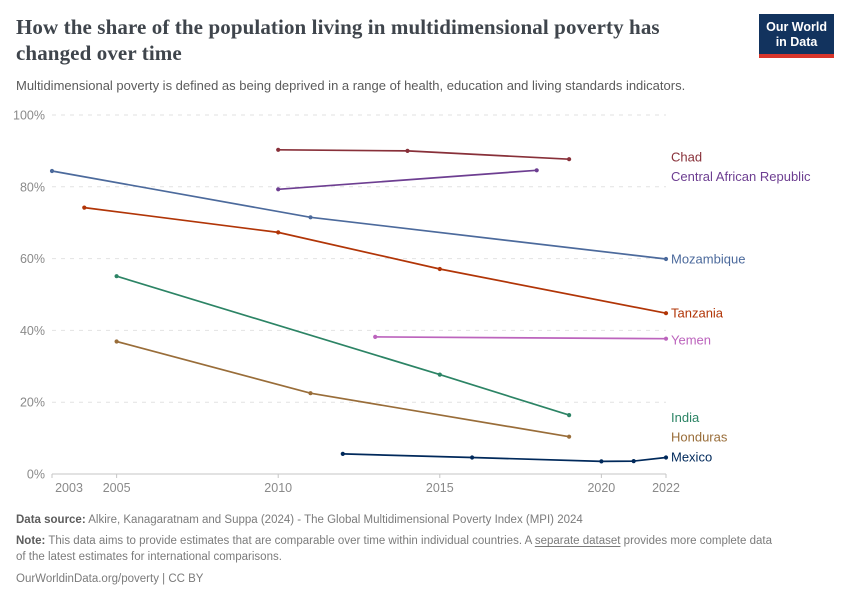 Image resolution: width=850 pixels, height=600 pixels. What do you see at coordinates (697, 313) in the screenshot?
I see `series-label-tanzania: Tanzania` at bounding box center [697, 313].